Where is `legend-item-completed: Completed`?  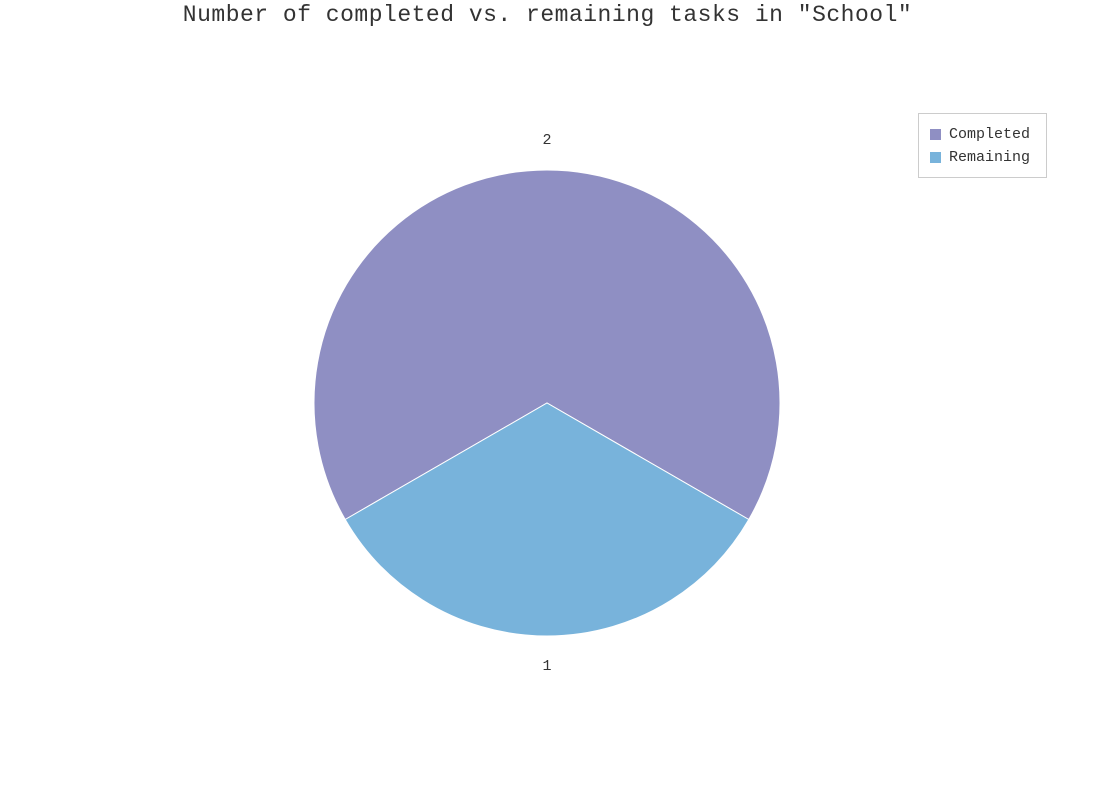 legend-item-completed: Completed is located at coordinates (980, 134).